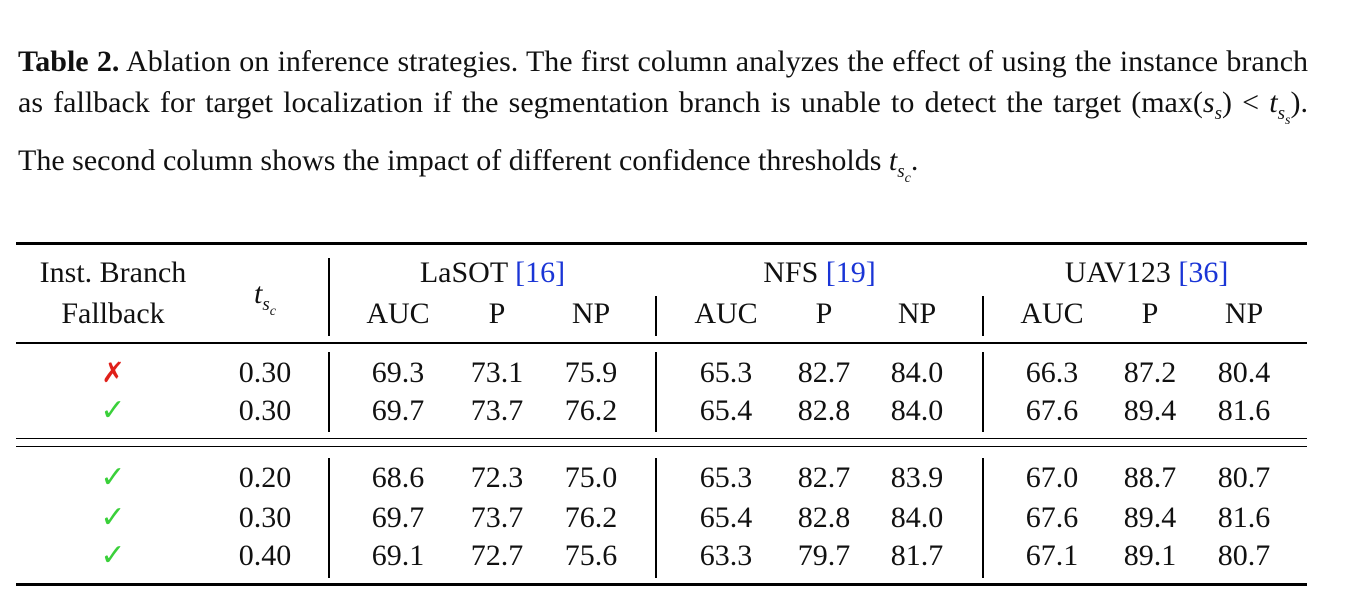 Image resolution: width=1368 pixels, height=602 pixels. What do you see at coordinates (726, 555) in the screenshot?
I see `table-cell: 63.3` at bounding box center [726, 555].